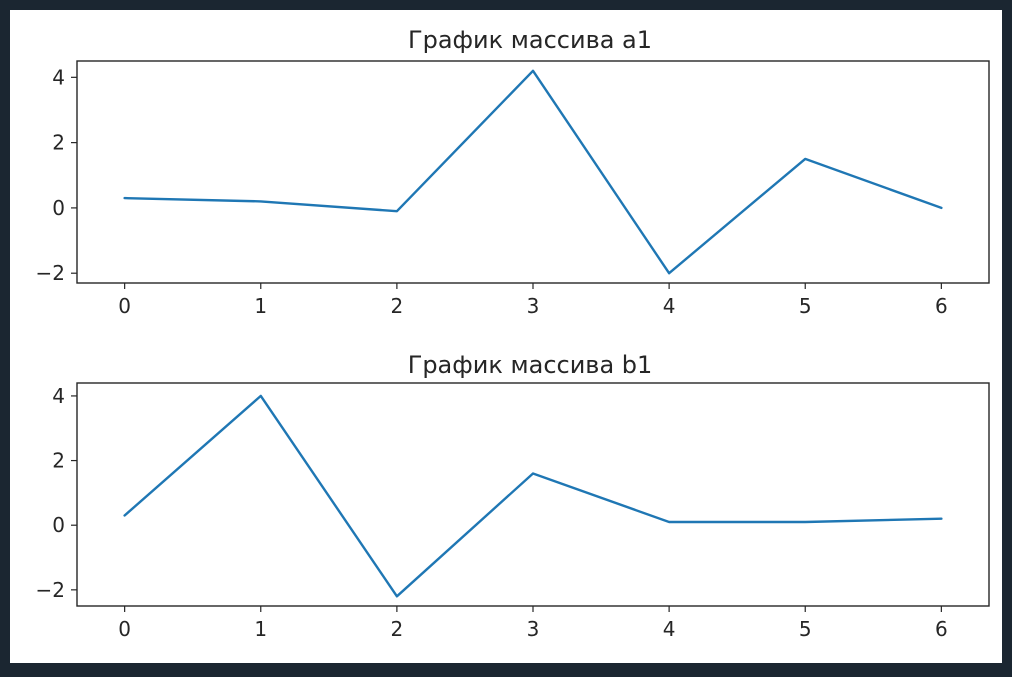 This screenshot has height=677, width=1012. I want to click on chart-title: График массива b1, so click(530, 365).